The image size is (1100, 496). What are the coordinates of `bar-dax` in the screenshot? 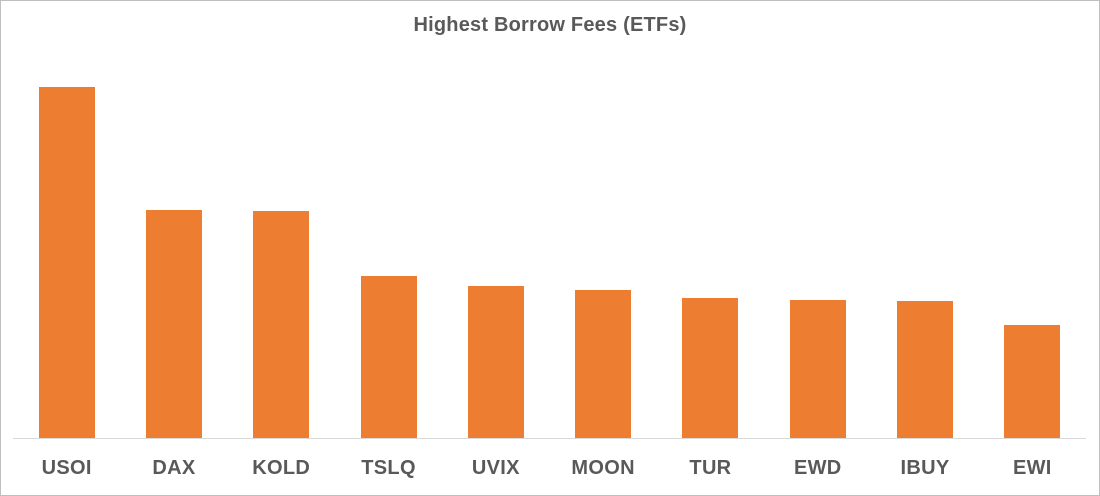 It's located at (173, 324).